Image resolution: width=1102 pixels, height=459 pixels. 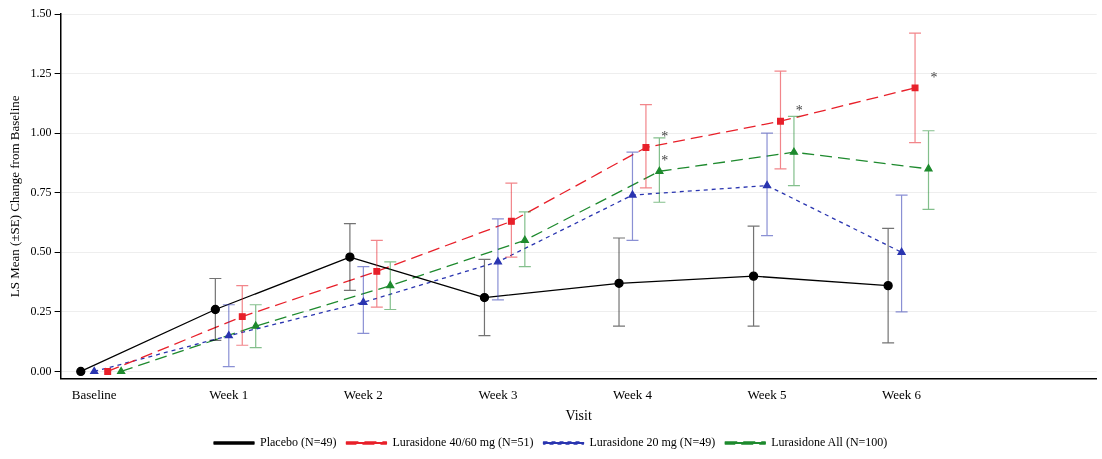 I want to click on x-tick-label: Week 1, so click(x=229, y=394).